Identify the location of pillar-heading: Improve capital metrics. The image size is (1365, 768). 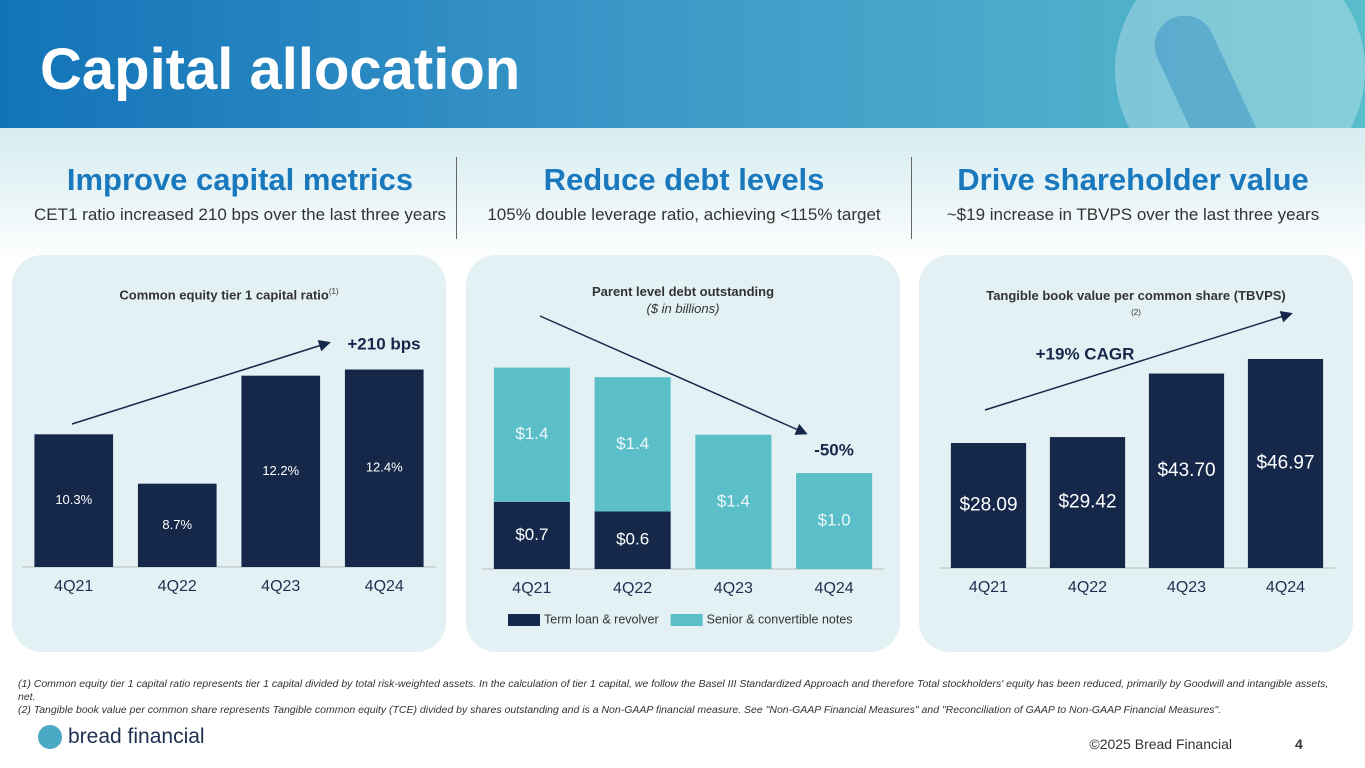
(240, 179).